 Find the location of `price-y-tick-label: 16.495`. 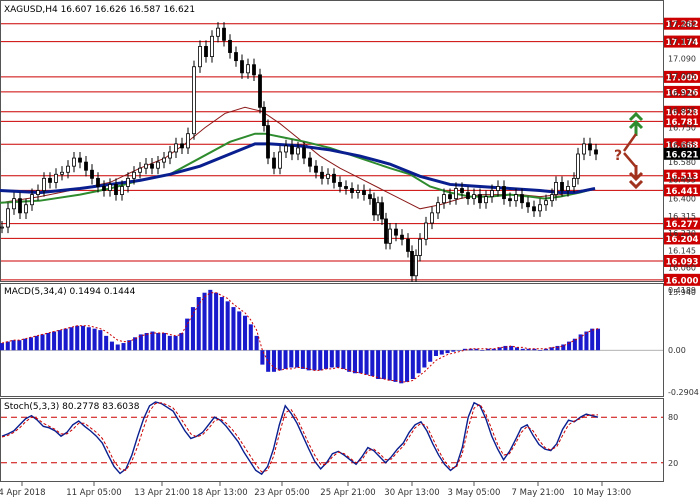

price-y-tick-label: 16.495 is located at coordinates (682, 179).